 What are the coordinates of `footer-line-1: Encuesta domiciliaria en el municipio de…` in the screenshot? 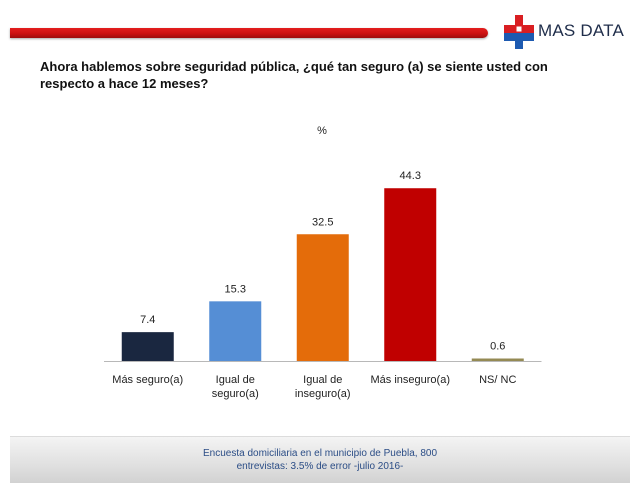 It's located at (320, 453).